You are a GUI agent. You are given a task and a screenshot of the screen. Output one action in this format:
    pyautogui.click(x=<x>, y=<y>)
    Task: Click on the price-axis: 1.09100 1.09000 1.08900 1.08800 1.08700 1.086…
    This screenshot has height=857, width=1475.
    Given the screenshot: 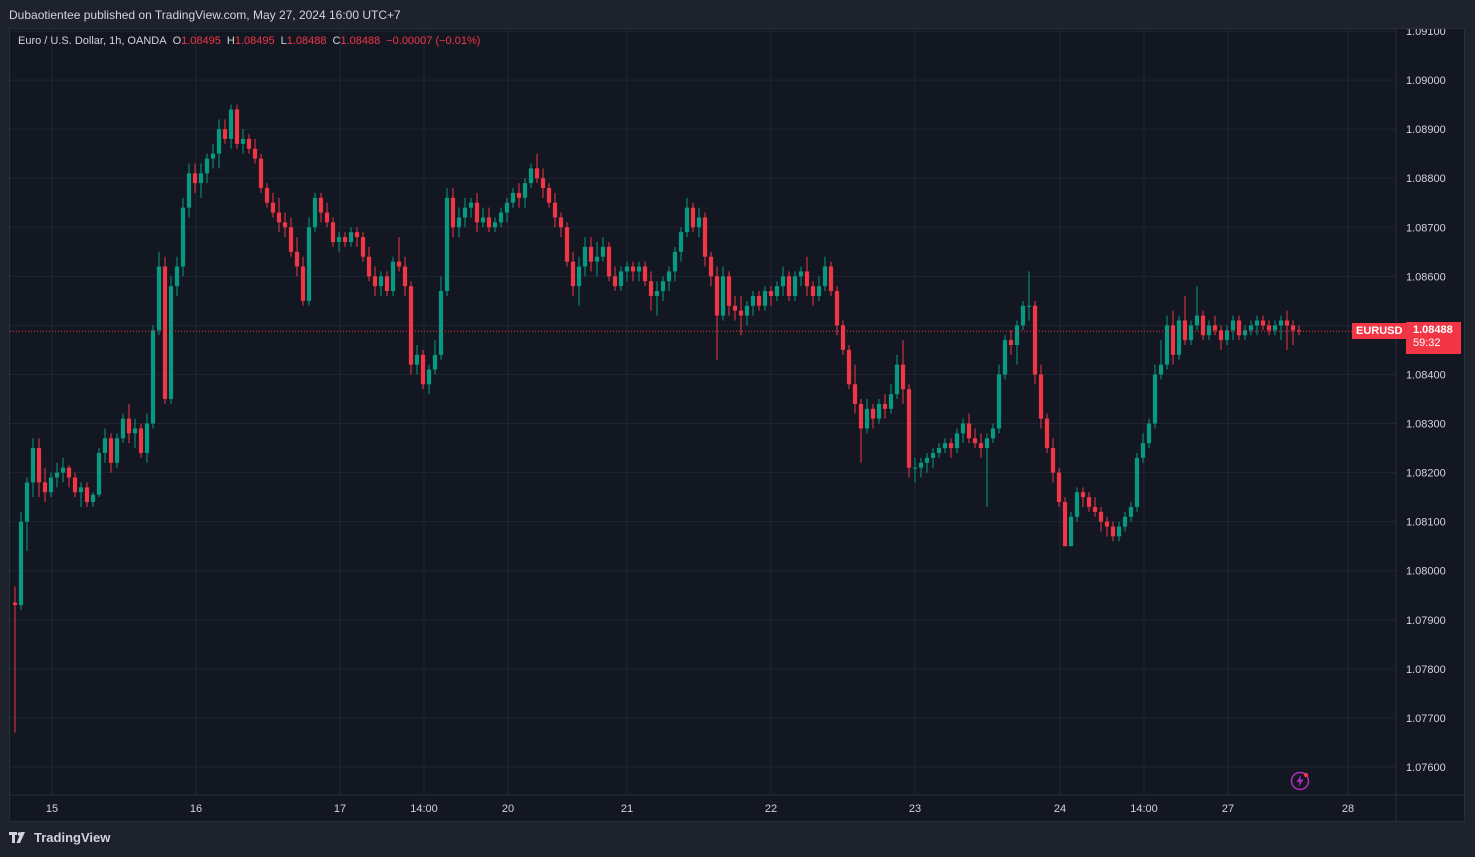 What is the action you would take?
    pyautogui.click(x=1426, y=401)
    